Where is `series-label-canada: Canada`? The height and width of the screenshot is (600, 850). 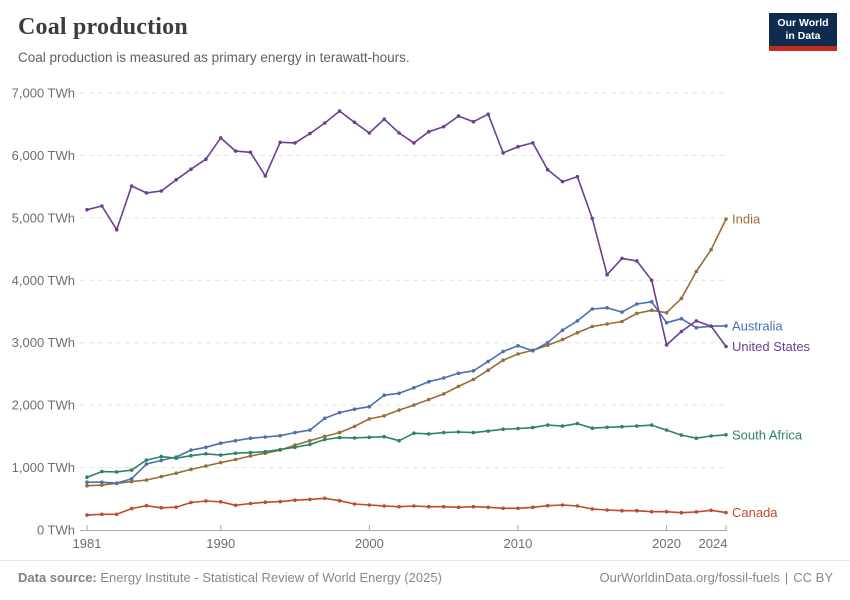 series-label-canada: Canada is located at coordinates (755, 512).